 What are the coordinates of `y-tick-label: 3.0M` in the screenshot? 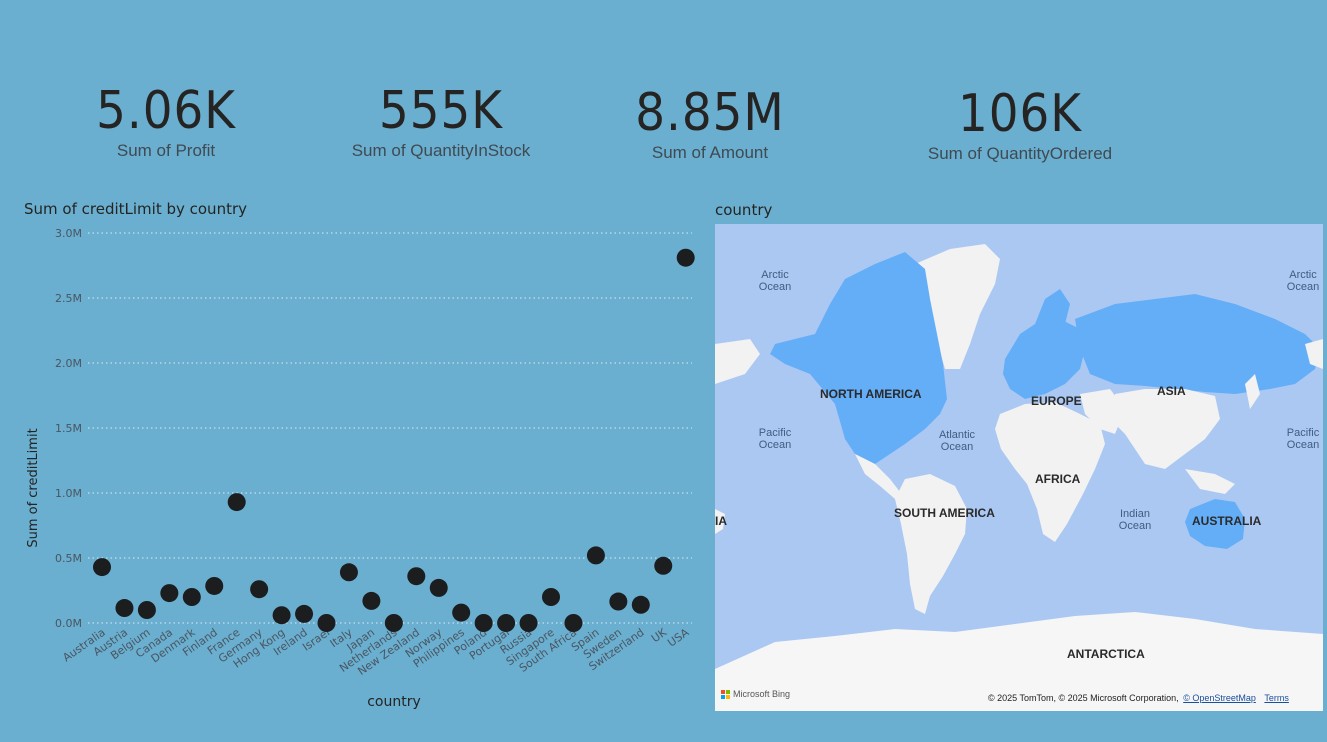 It's located at (68, 233).